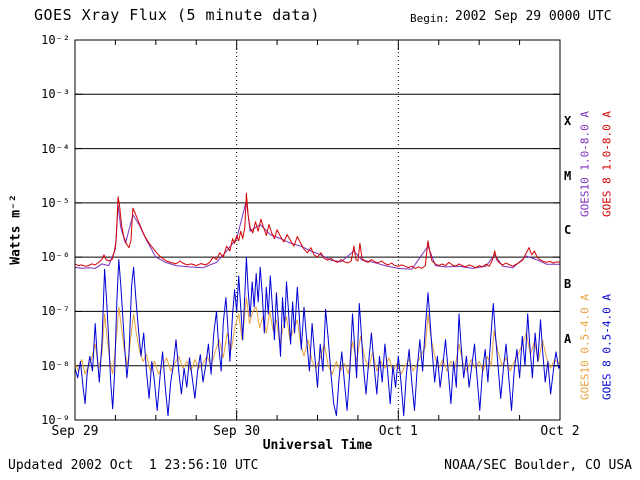 The image size is (640, 480). I want to click on flux-class-b: B, so click(568, 284).